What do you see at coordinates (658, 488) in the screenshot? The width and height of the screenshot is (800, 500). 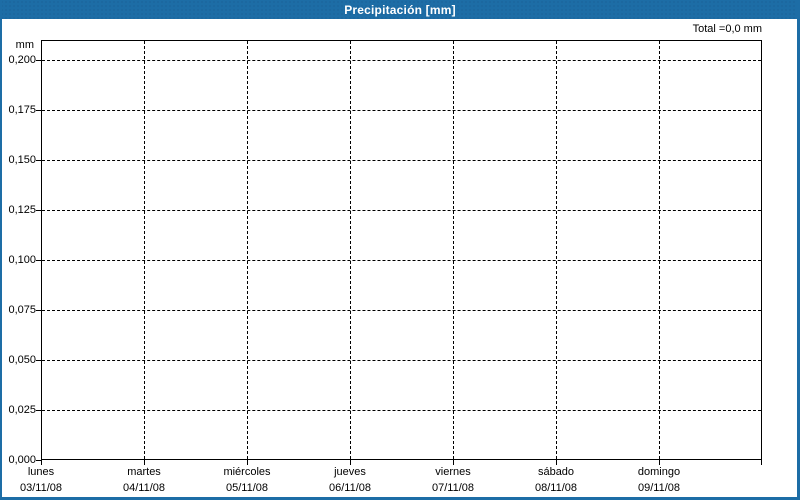 I see `x-date-label: 09/11/08` at bounding box center [658, 488].